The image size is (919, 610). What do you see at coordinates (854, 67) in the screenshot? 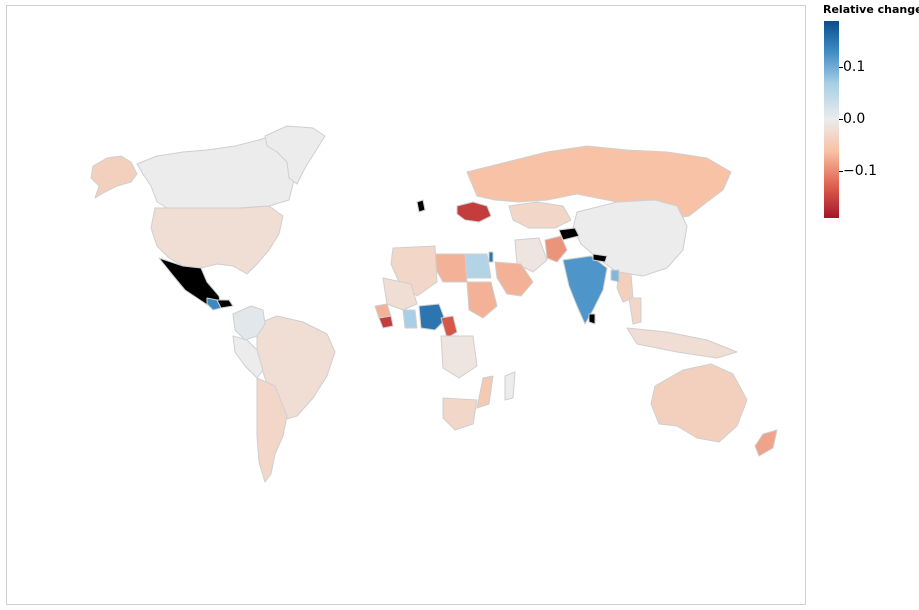
I see `legend-tick-label-0: 0.1` at bounding box center [854, 67].